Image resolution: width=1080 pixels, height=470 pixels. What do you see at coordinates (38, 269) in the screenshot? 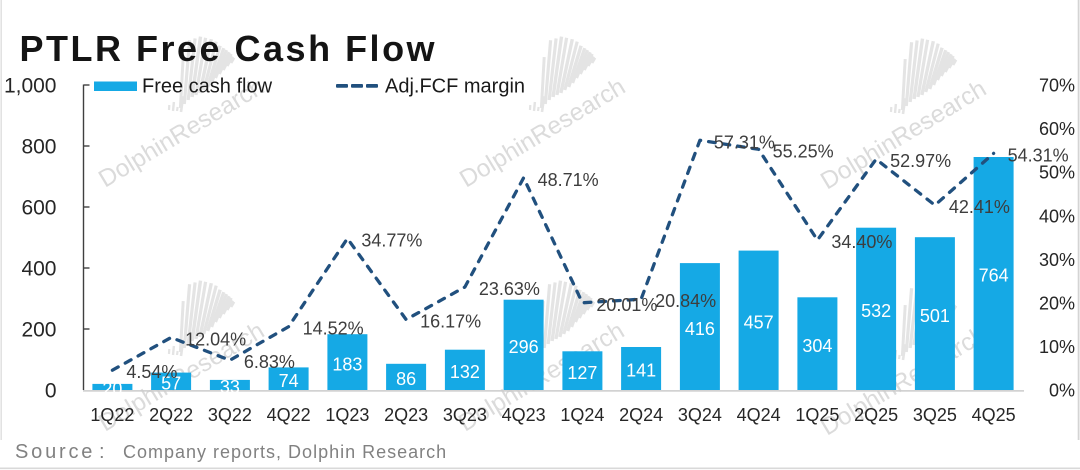
I see `svg-text: 400` at bounding box center [38, 269].